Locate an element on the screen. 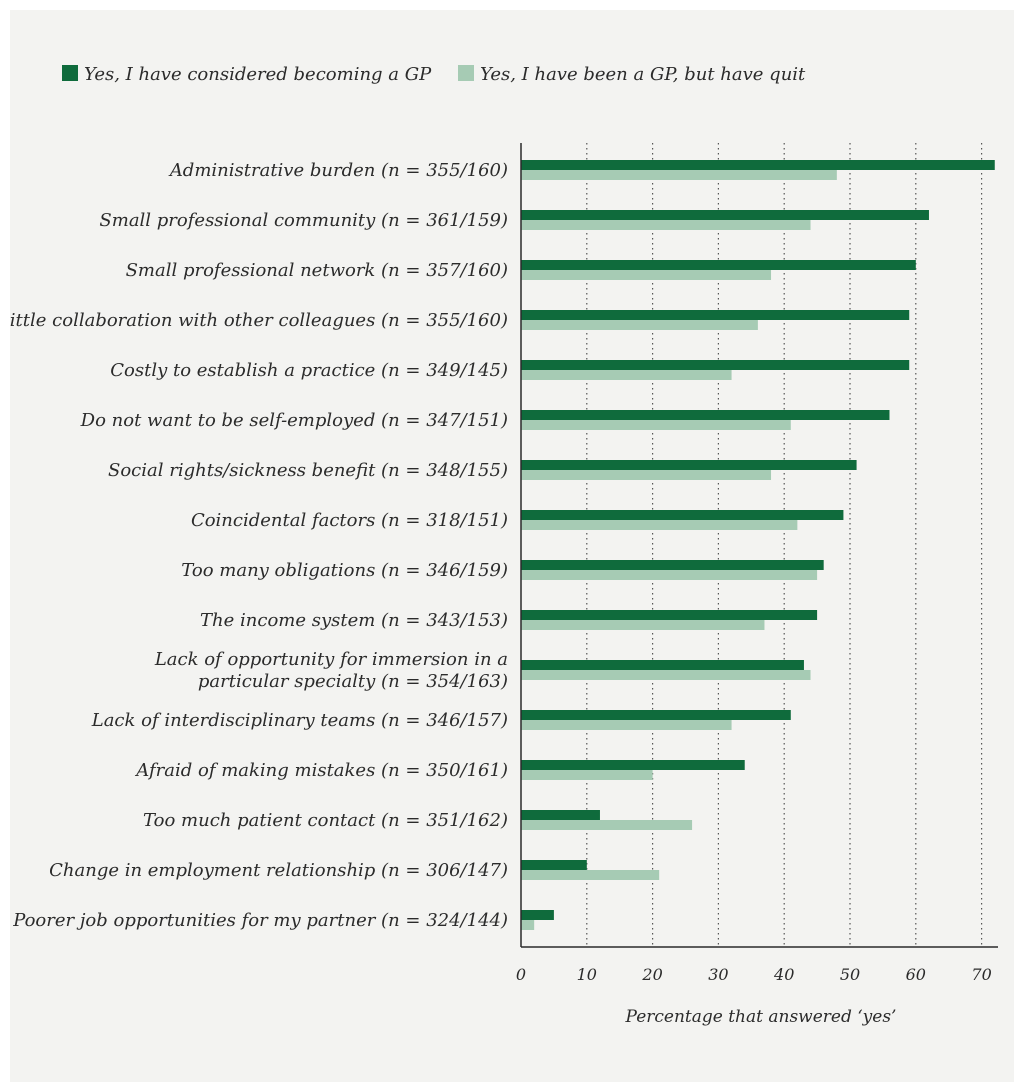  category-label-10-line-1: particular specialty (n = 354/163) is located at coordinates (353, 681).